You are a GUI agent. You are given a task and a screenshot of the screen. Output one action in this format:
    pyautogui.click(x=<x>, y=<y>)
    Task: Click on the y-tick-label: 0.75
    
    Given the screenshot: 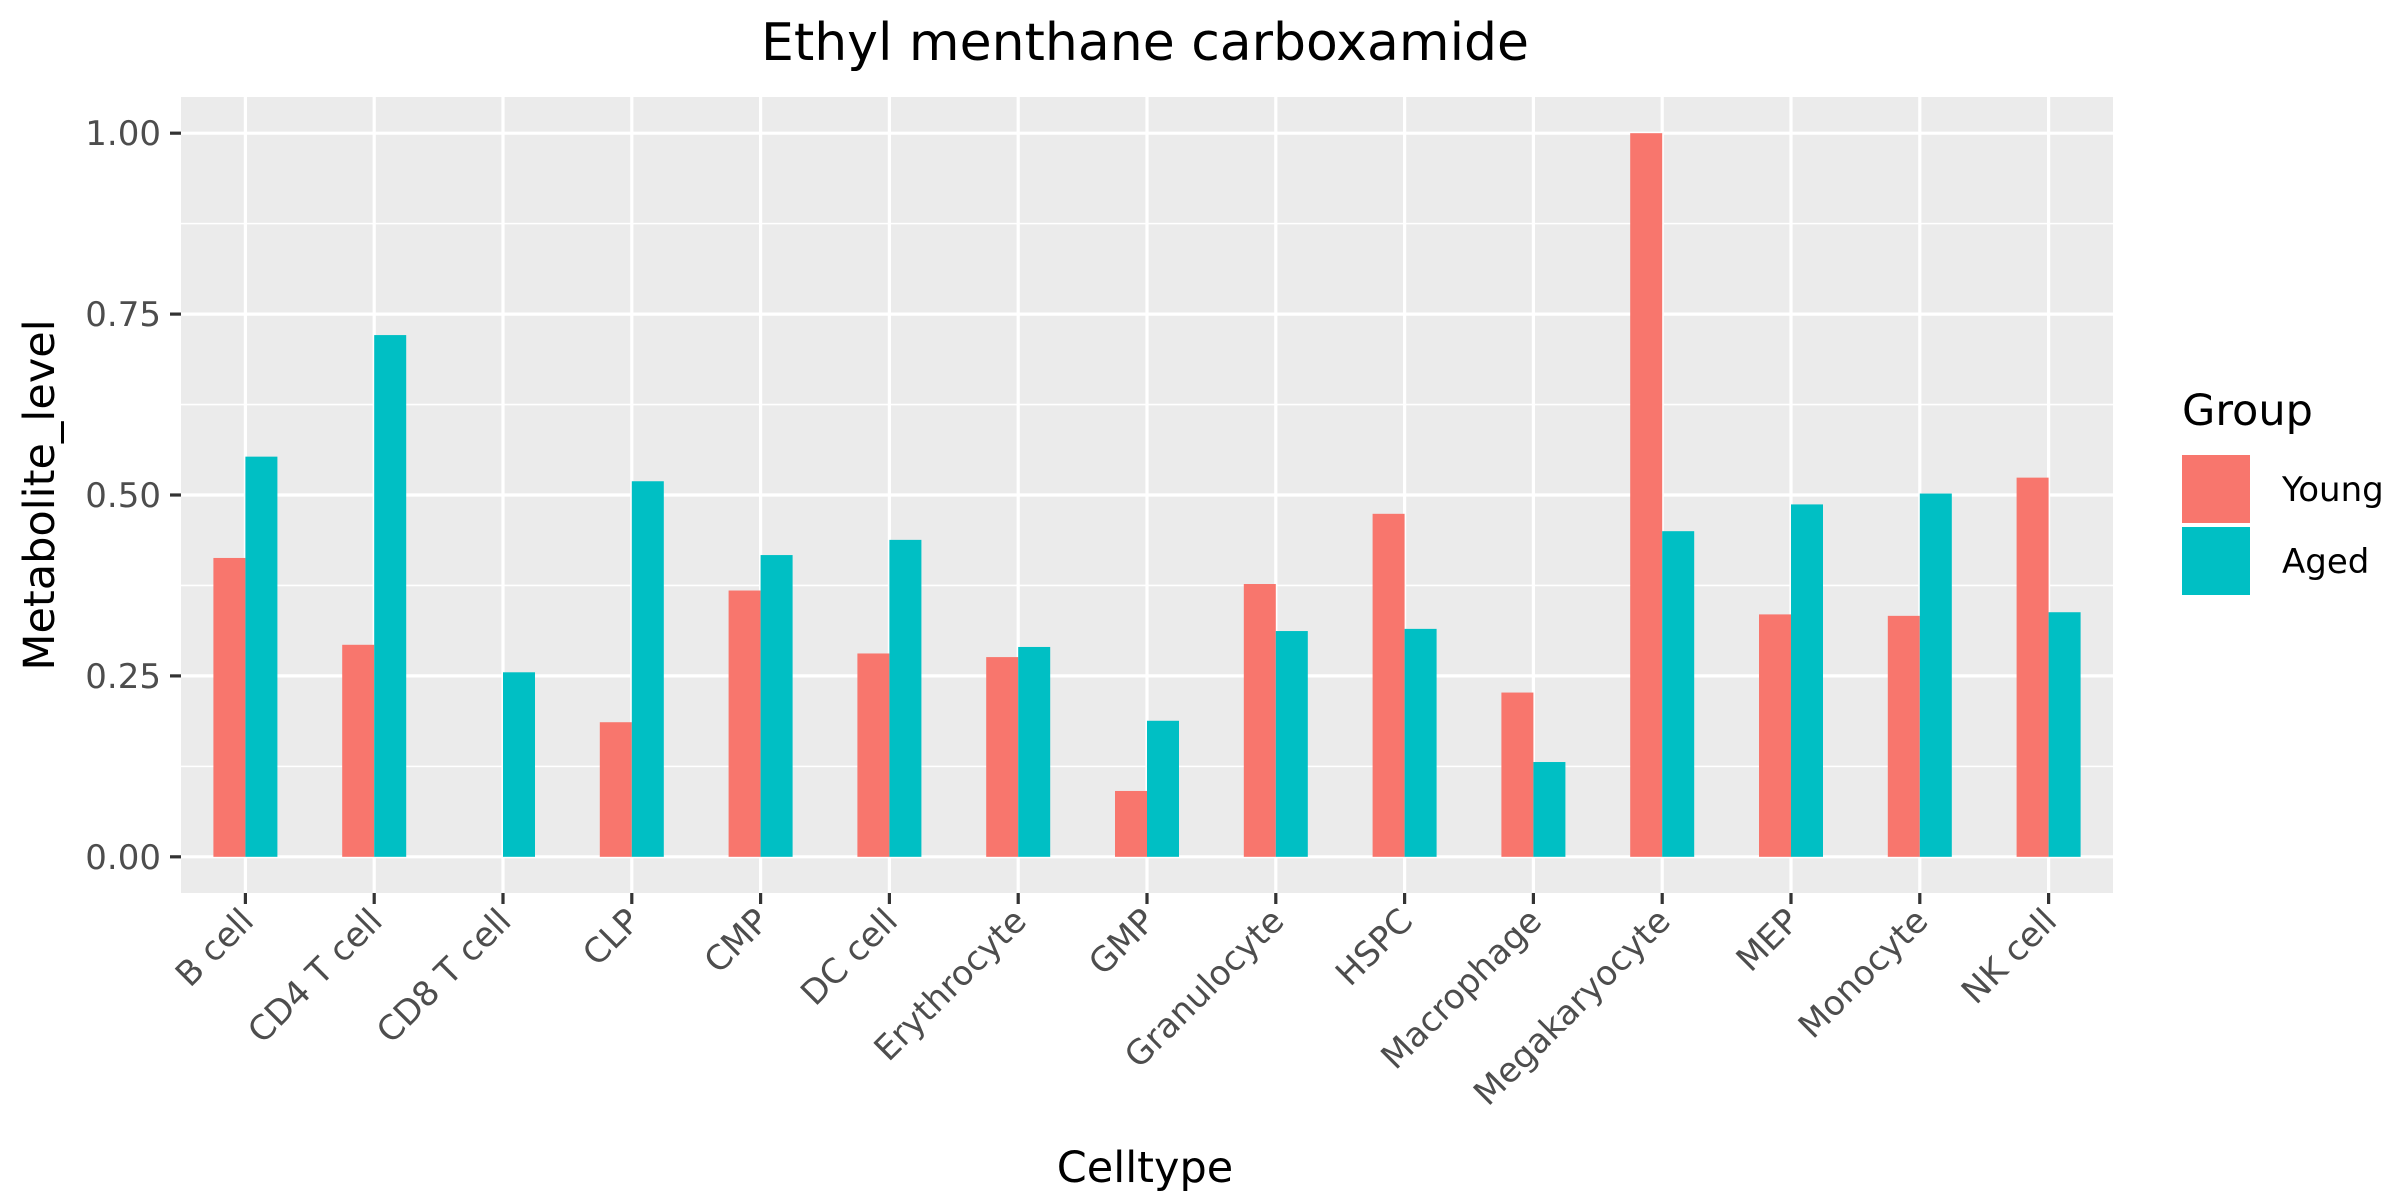 What is the action you would take?
    pyautogui.click(x=123, y=315)
    